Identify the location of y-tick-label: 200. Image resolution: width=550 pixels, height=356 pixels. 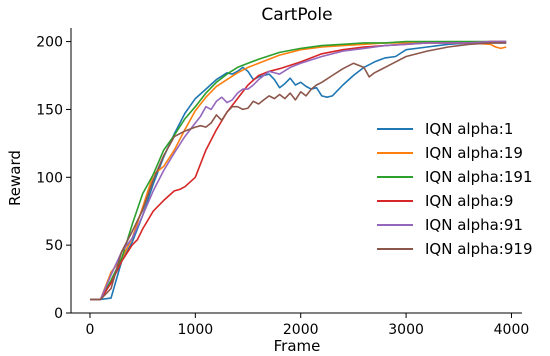
(49, 43).